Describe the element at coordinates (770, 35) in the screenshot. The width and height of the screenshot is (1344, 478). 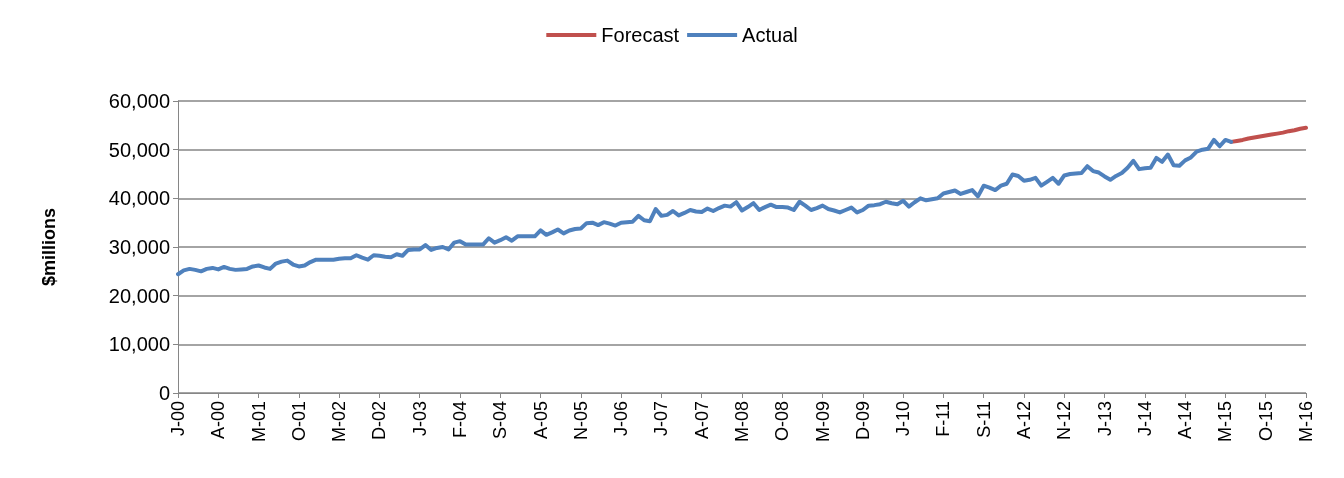
I see `legend-label: Actual` at that location.